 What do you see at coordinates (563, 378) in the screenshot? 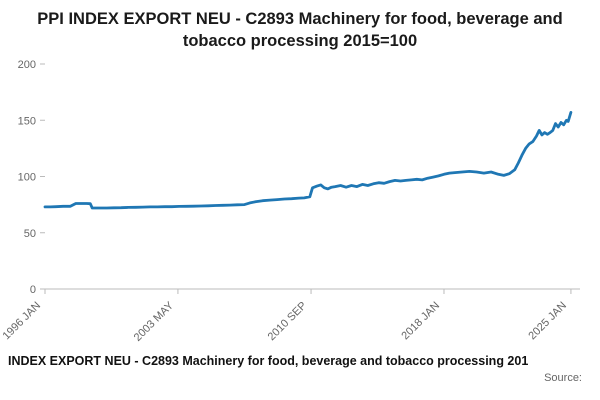
I see `source-label: Source:` at bounding box center [563, 378].